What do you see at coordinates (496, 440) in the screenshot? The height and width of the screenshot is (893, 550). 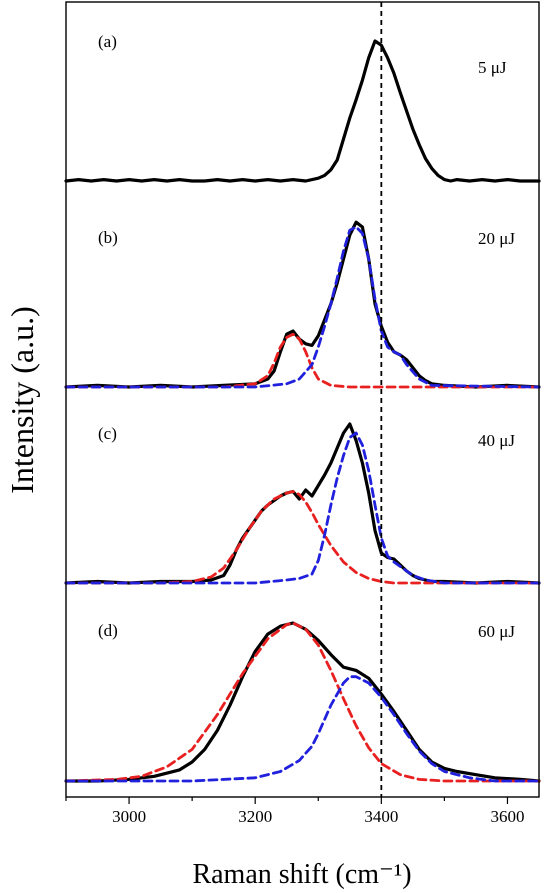 I see `energy-label: 40 μJ` at bounding box center [496, 440].